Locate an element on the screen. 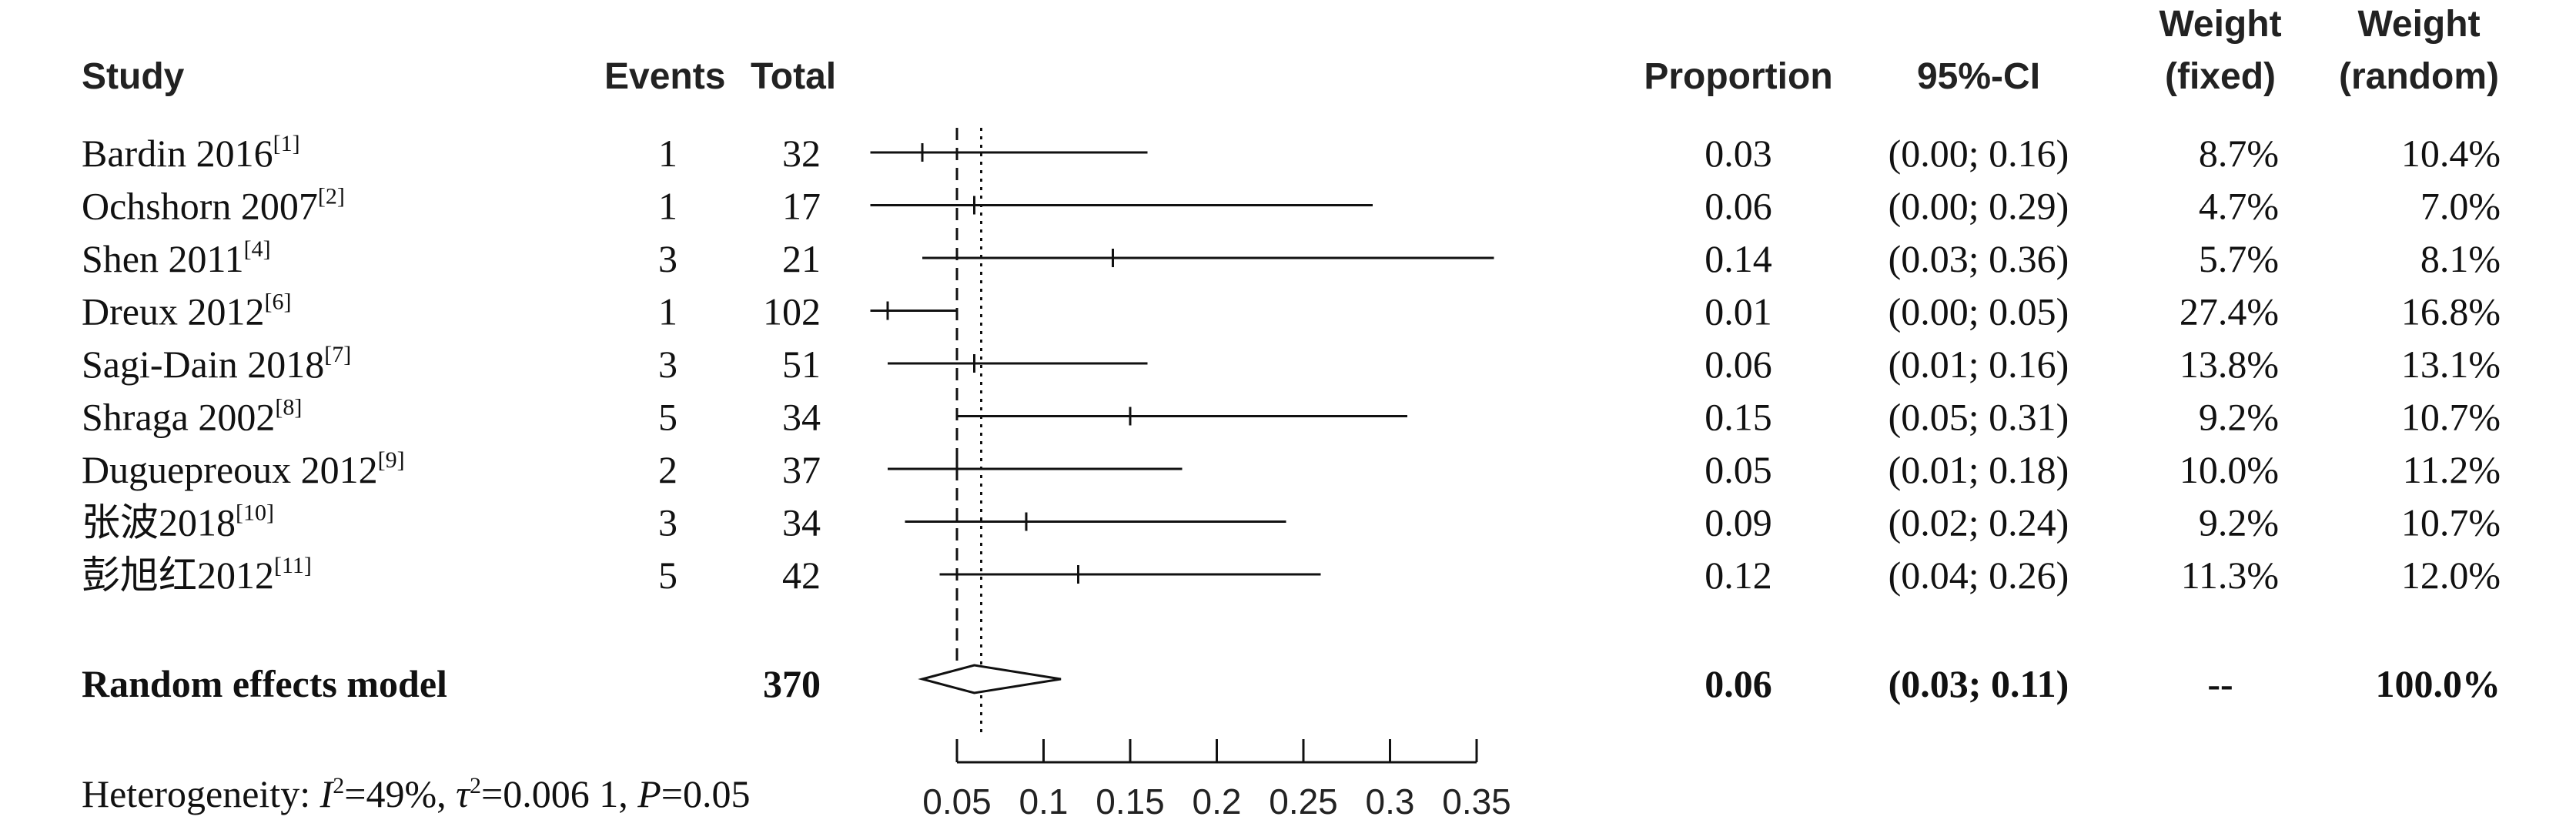 This screenshot has height=840, width=2576. study-name: Duguepreoux 2012[9] is located at coordinates (244, 469).